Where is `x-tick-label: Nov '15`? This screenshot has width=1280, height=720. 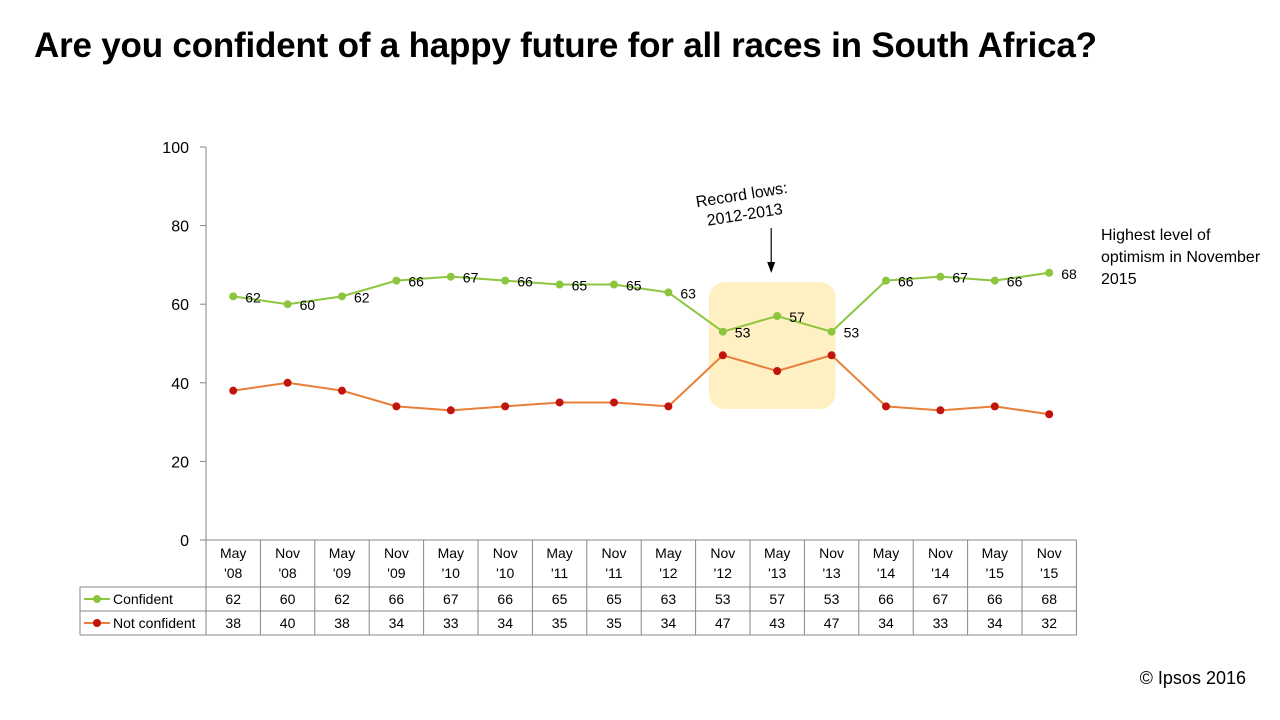
x-tick-label: Nov '15 is located at coordinates (1049, 563).